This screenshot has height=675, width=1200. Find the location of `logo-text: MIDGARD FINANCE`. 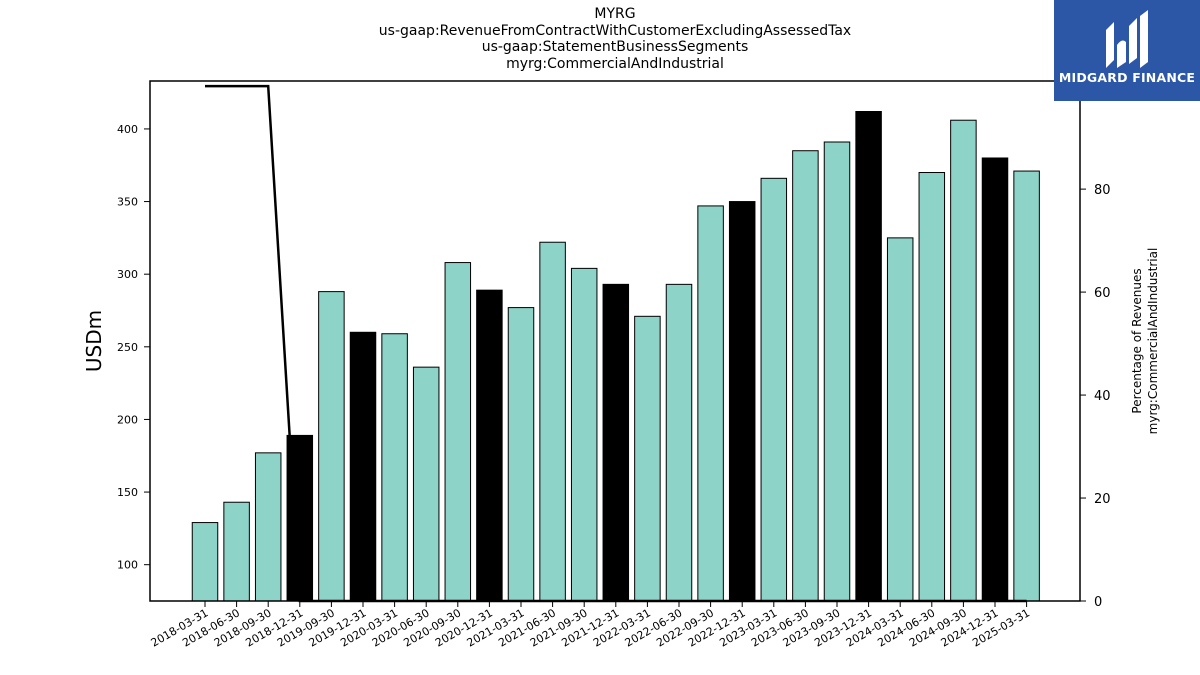

logo-text: MIDGARD FINANCE is located at coordinates (1127, 77).